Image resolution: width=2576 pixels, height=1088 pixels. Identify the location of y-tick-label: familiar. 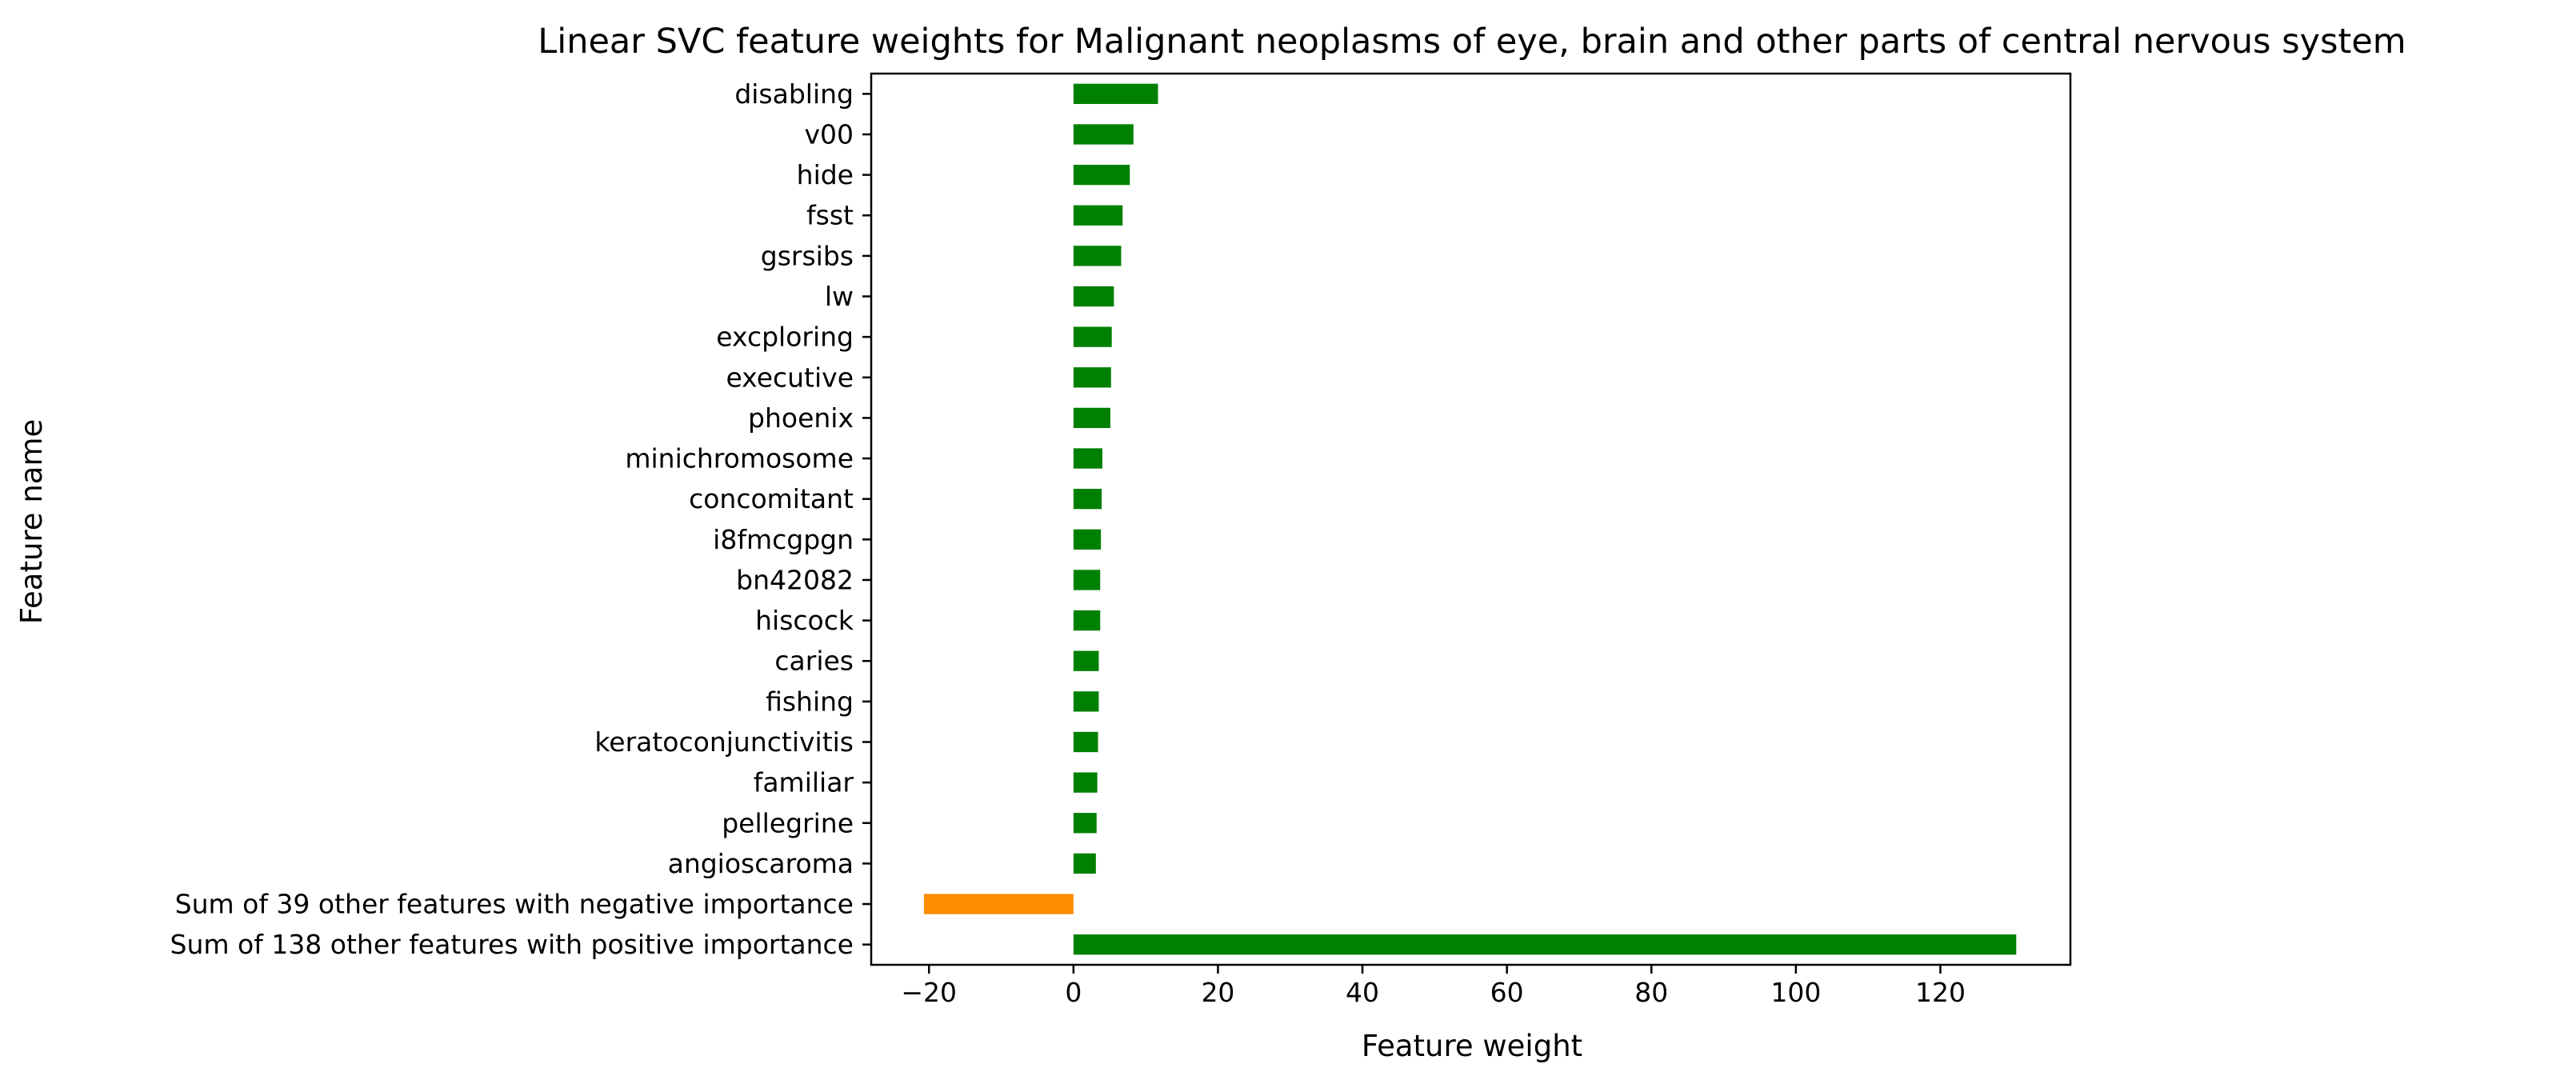
(804, 782).